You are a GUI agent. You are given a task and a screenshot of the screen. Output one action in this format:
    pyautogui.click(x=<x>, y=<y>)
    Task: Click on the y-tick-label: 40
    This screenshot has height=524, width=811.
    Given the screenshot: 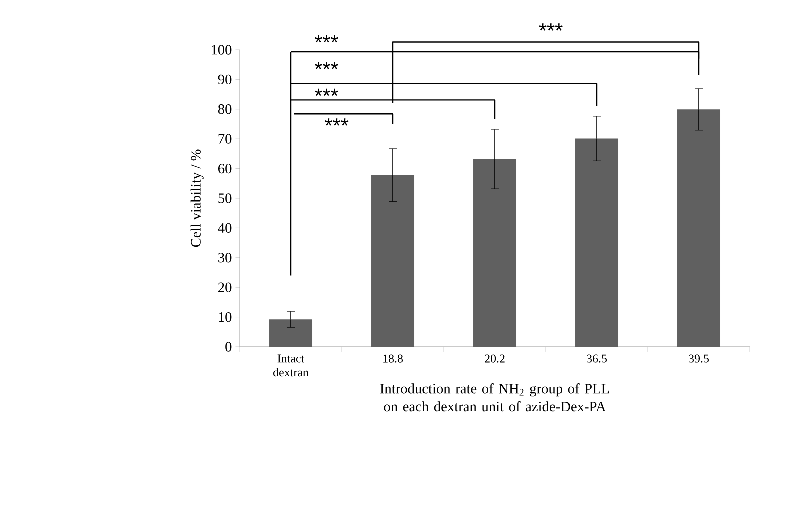 What is the action you would take?
    pyautogui.click(x=225, y=228)
    